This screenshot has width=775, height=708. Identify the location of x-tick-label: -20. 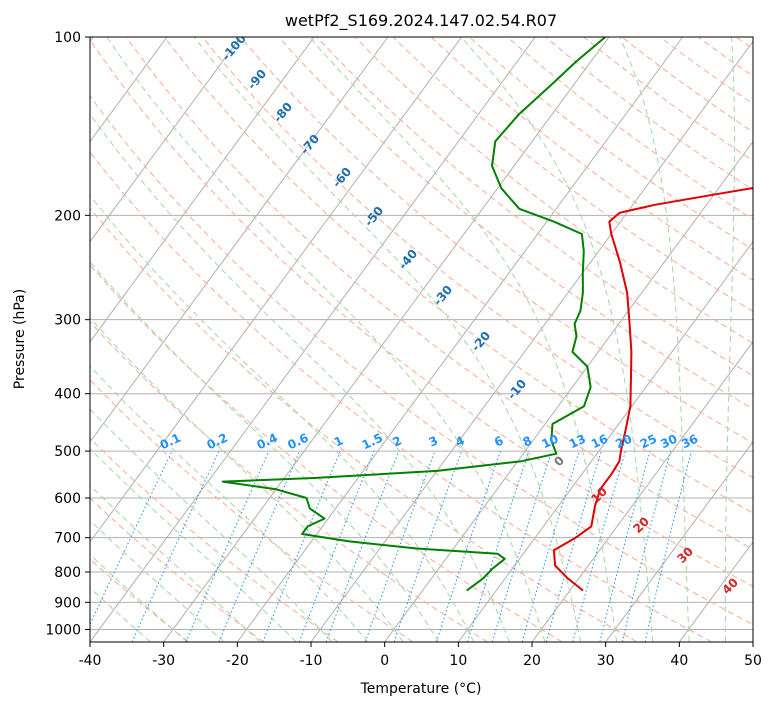
(237, 661).